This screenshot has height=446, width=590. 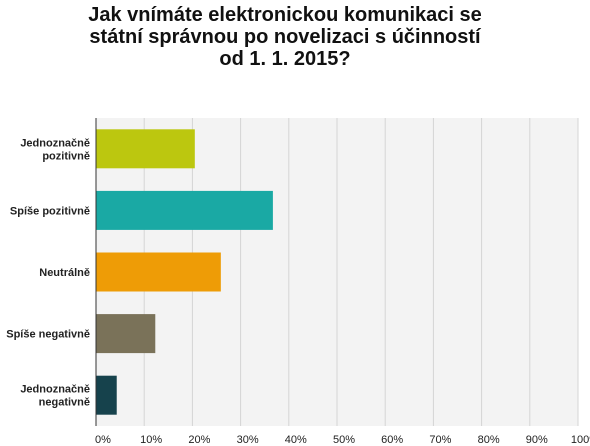 I want to click on chart-title-line-1: Jak vnímáte elektronickou komunikaci se, so click(x=285, y=15).